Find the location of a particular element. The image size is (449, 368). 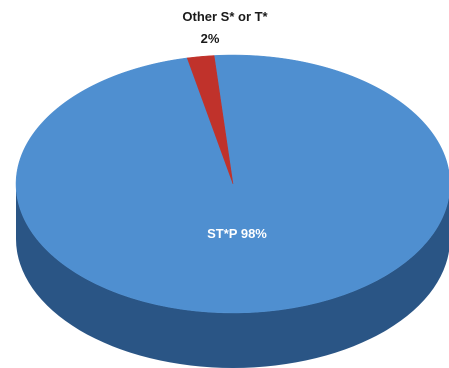

slice-value-stp: 98% is located at coordinates (254, 233).